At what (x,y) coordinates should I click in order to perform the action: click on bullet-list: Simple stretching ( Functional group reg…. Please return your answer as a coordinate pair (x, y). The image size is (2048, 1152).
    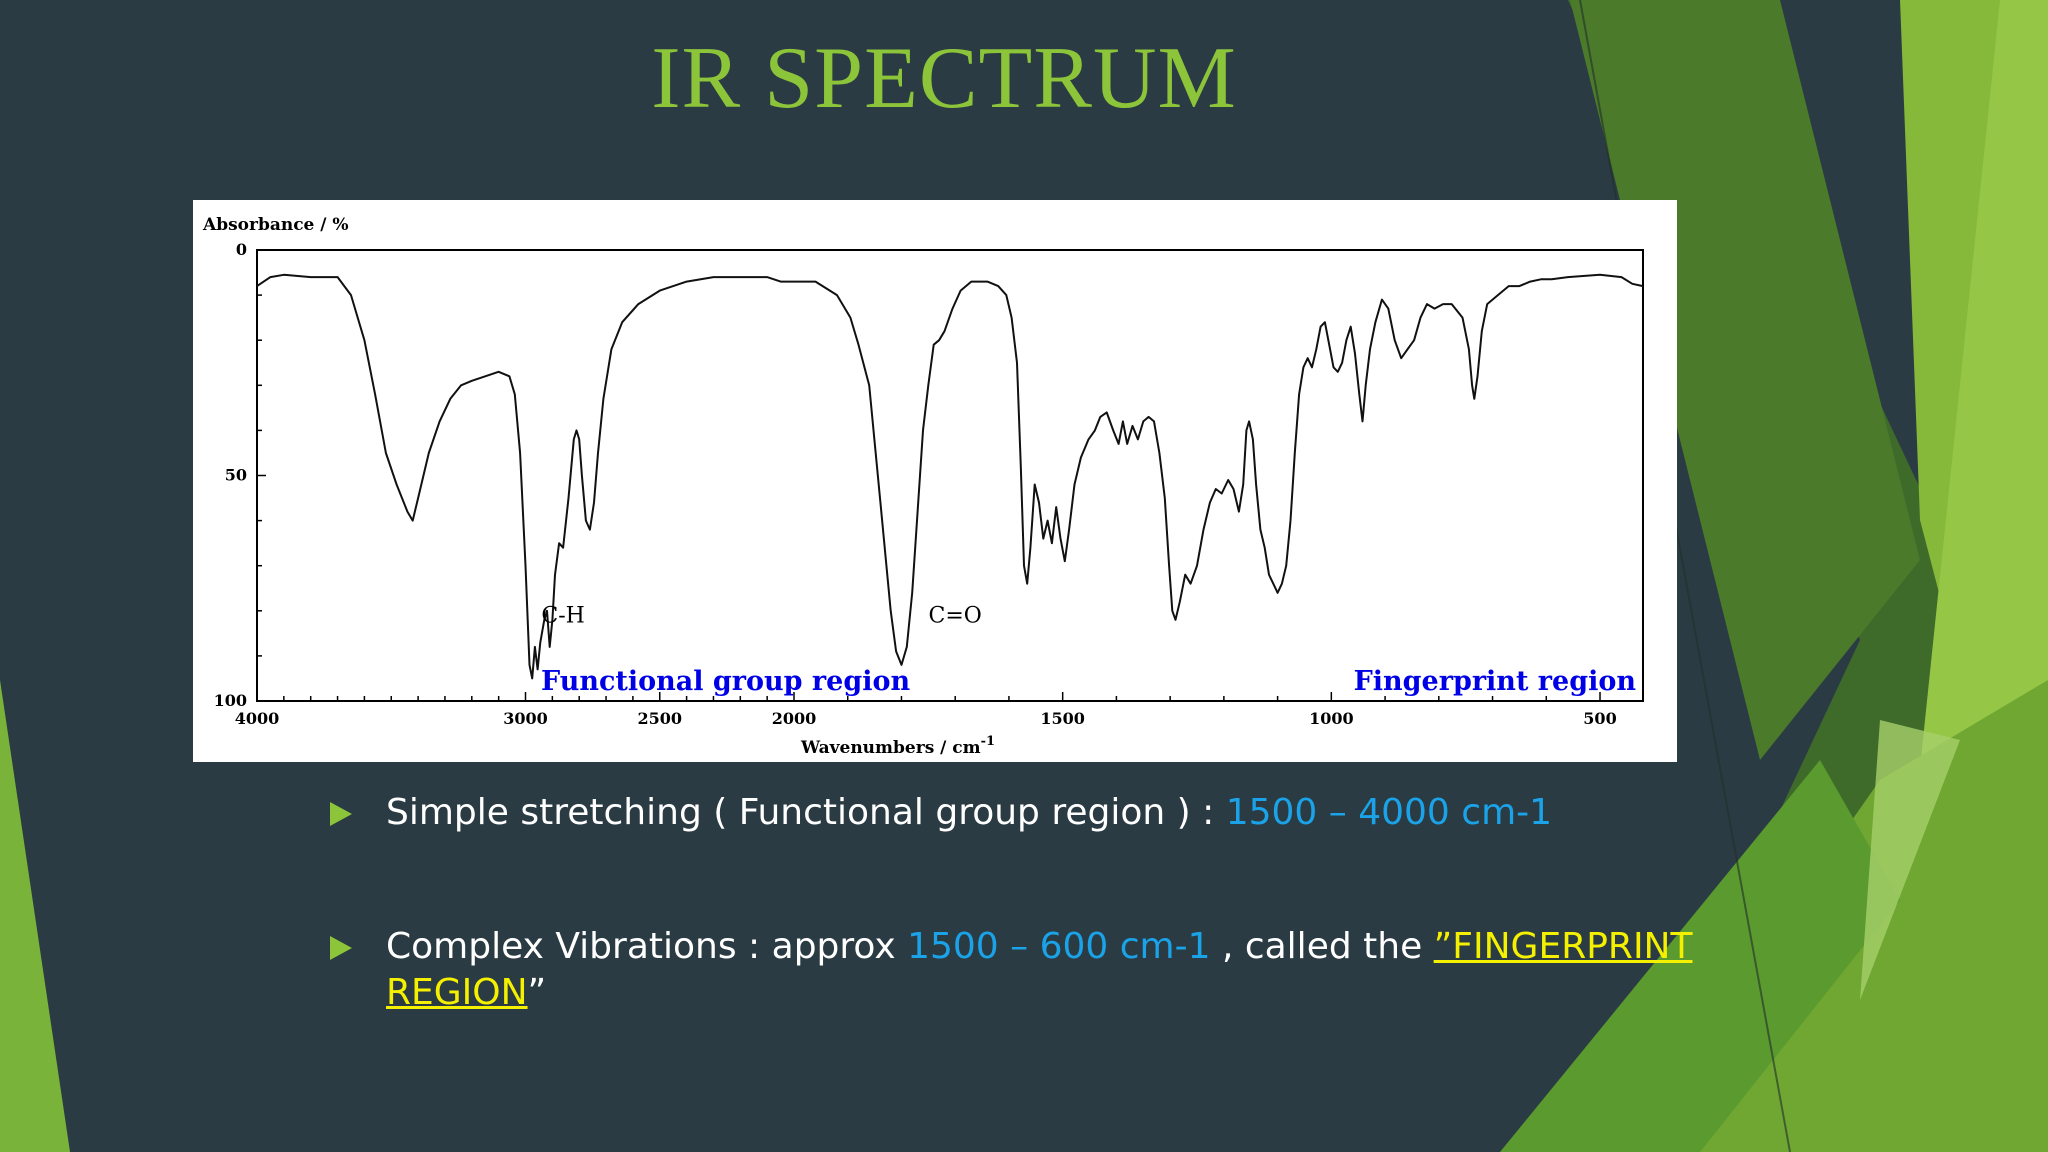
    Looking at the image, I should click on (1030, 903).